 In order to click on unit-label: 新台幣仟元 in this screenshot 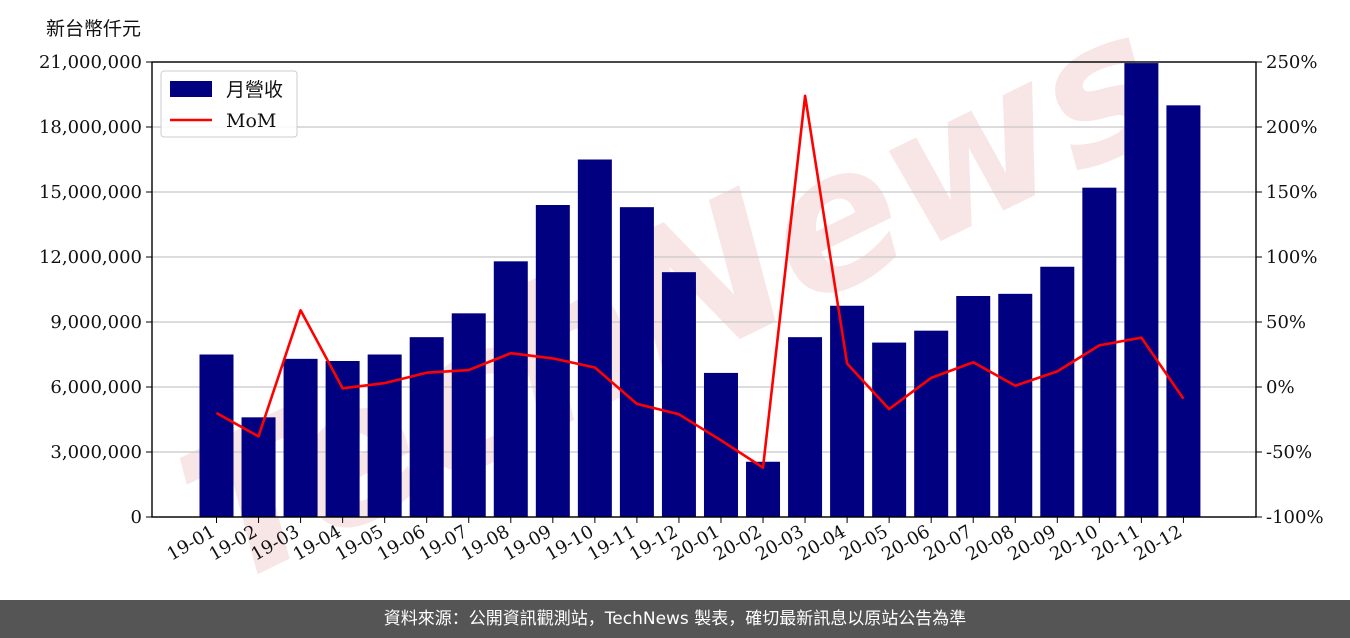, I will do `click(94, 29)`.